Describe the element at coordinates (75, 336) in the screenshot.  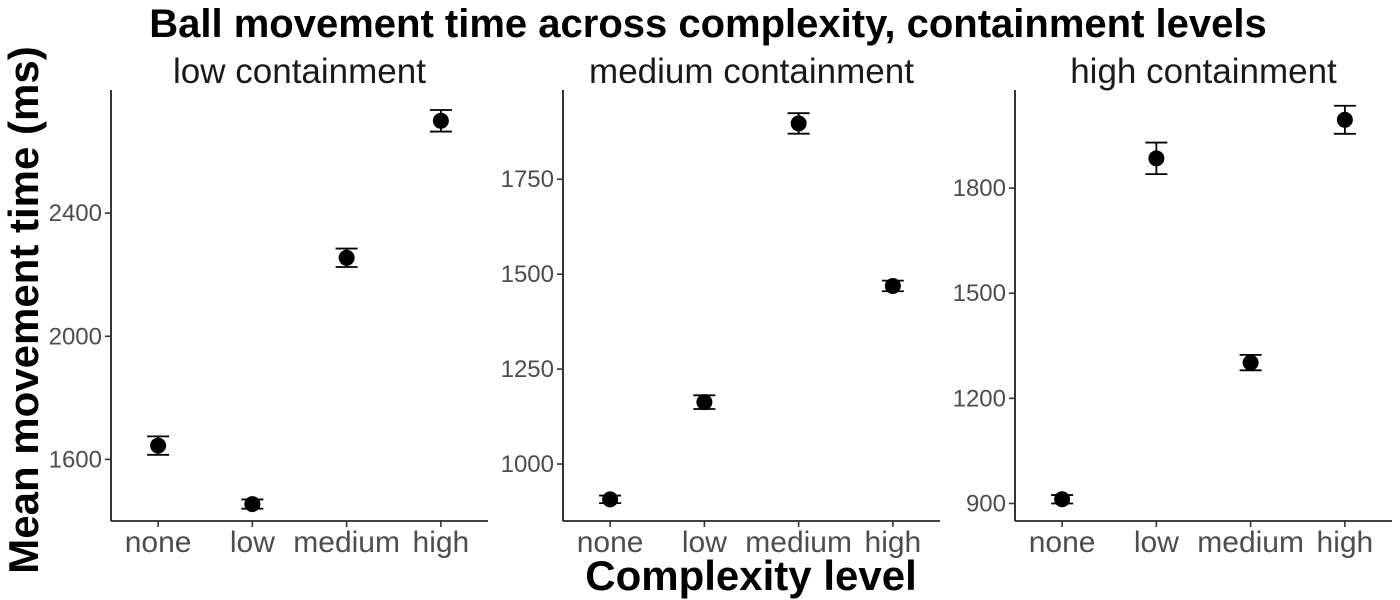
I see `y-tick-label: 2000` at that location.